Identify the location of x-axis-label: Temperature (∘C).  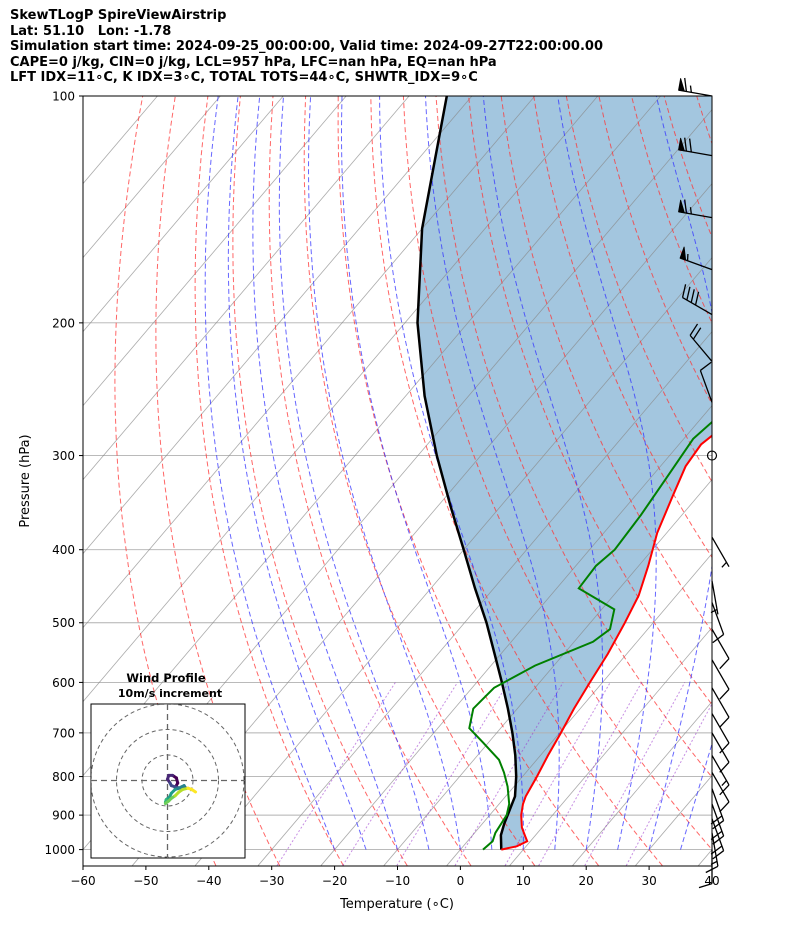
(396, 904).